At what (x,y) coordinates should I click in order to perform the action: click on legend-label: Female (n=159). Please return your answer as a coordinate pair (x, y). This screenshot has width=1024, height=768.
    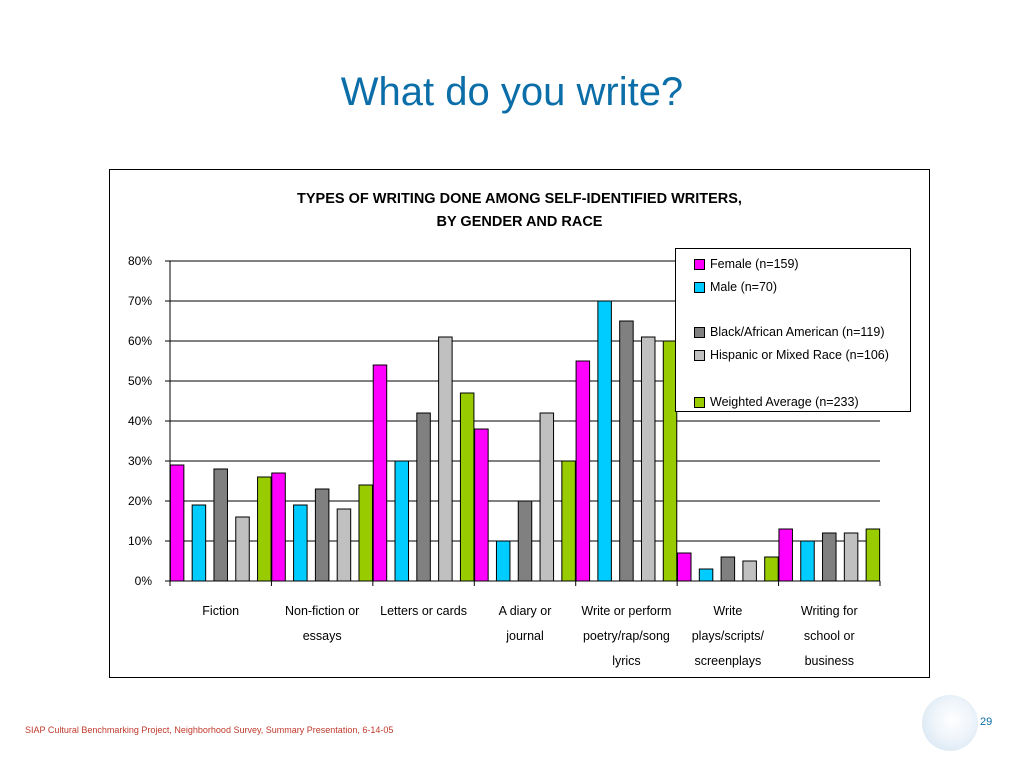
    Looking at the image, I should click on (754, 264).